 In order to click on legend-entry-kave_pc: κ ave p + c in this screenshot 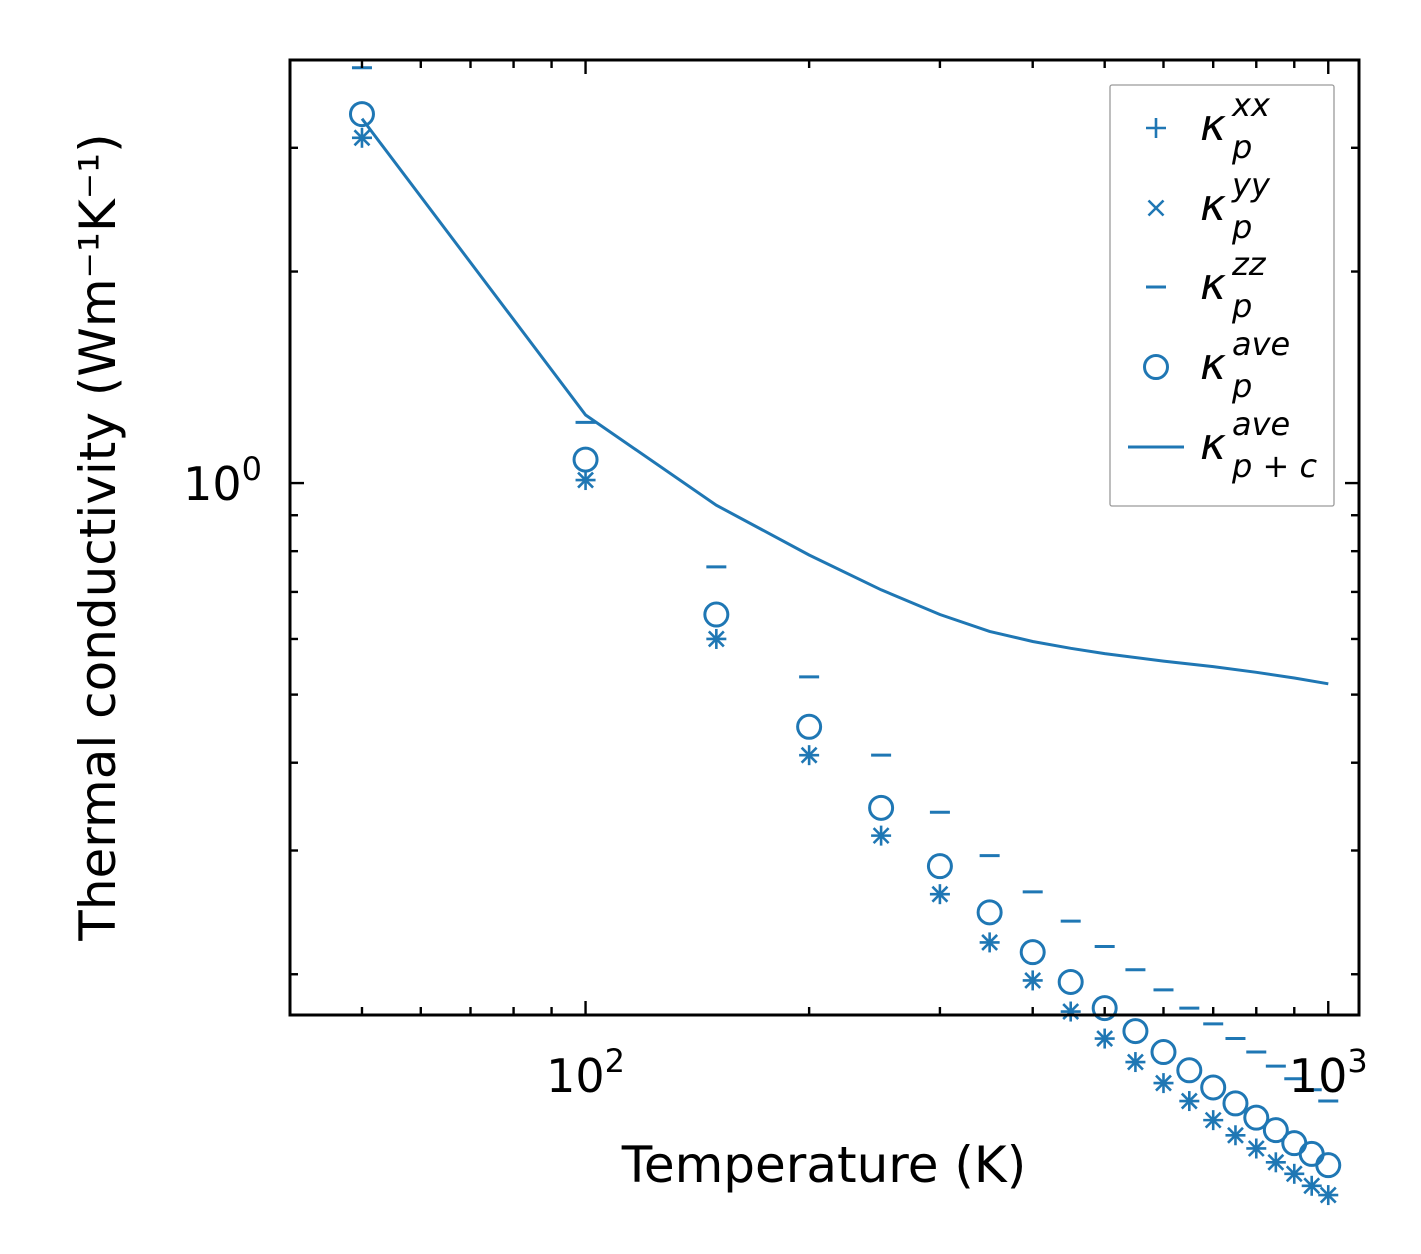, I will do `click(1222, 445)`.